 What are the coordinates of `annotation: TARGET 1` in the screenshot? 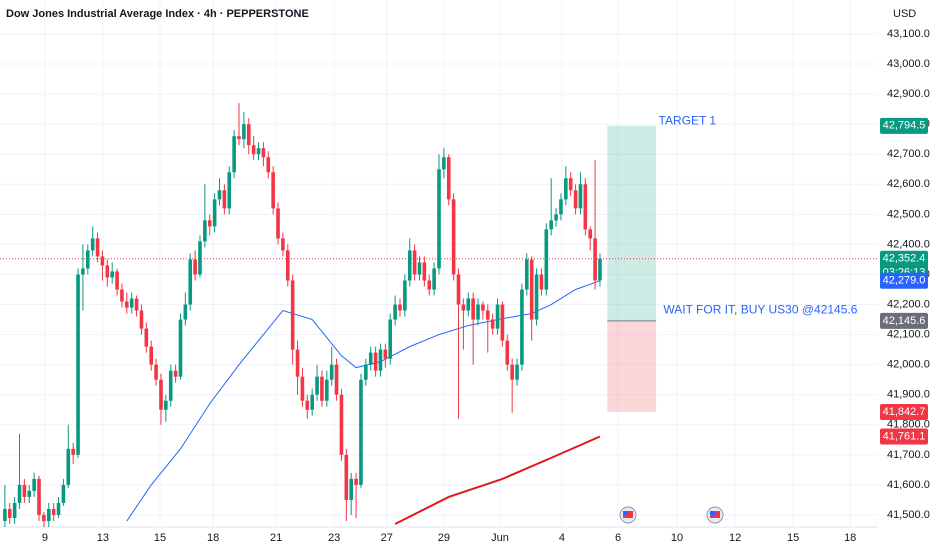 It's located at (688, 120).